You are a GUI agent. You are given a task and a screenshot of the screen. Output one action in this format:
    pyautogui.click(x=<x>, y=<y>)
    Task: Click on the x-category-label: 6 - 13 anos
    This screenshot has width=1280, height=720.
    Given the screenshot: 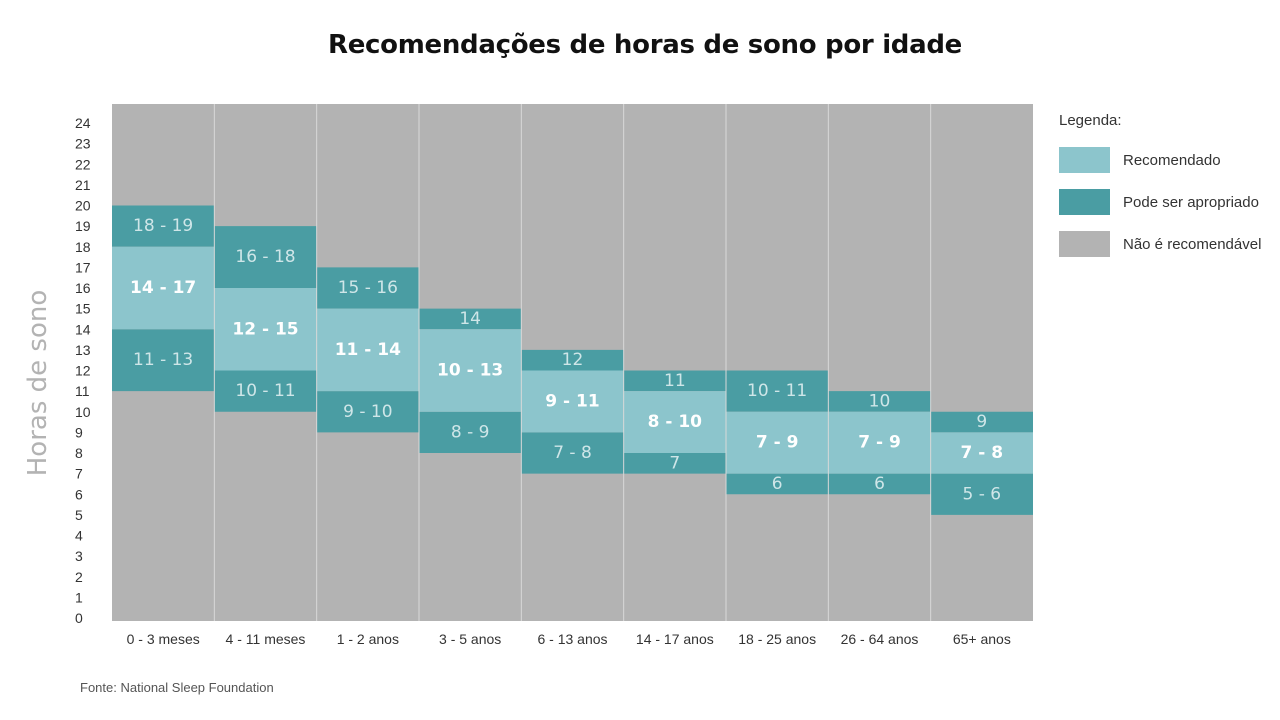 What is the action you would take?
    pyautogui.click(x=572, y=639)
    